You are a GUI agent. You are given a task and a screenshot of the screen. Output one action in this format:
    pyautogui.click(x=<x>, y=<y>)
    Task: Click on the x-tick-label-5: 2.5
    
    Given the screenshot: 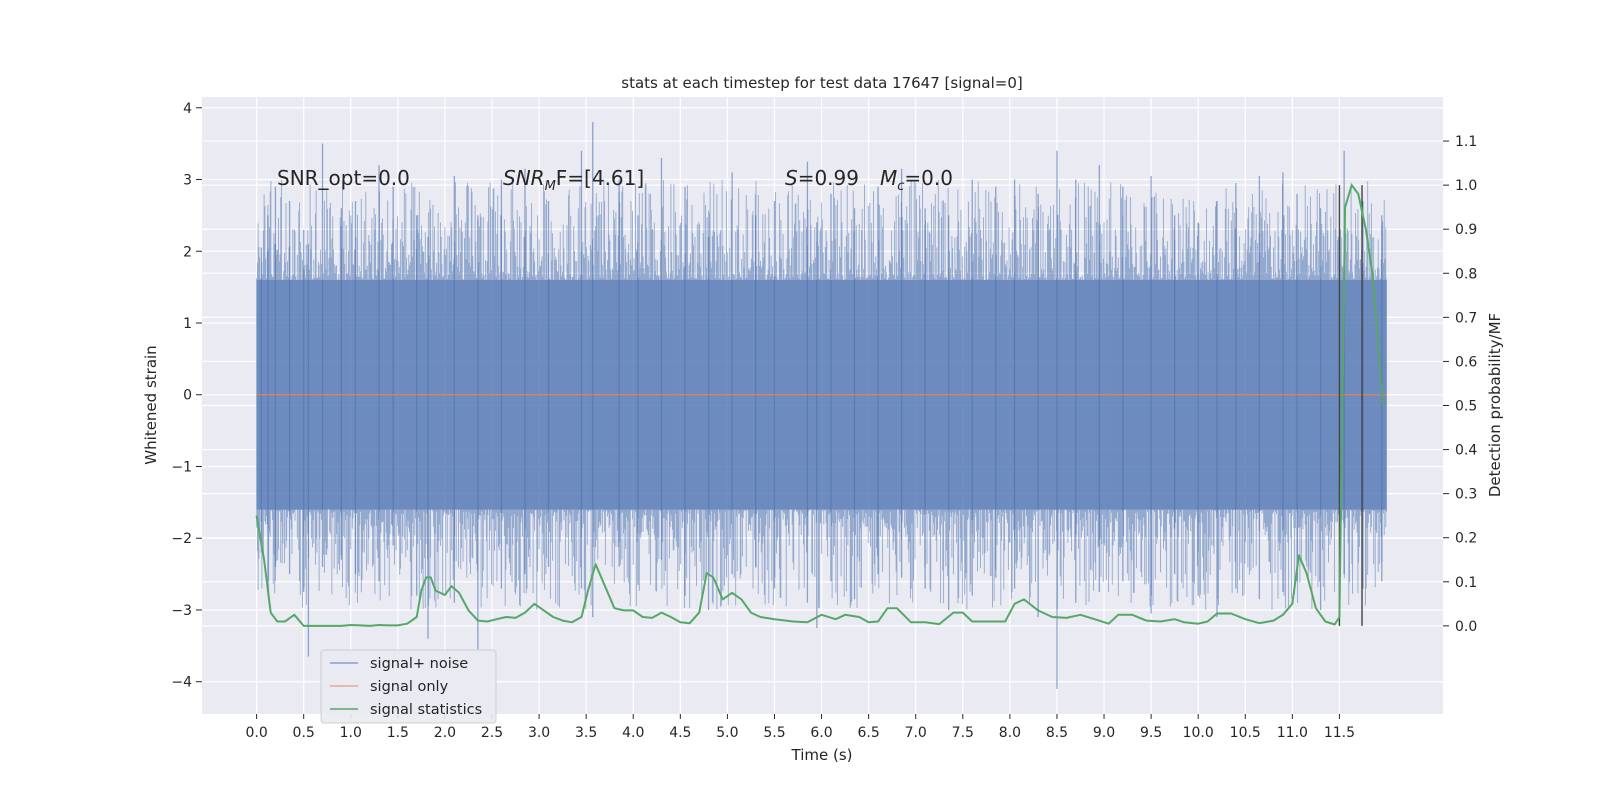 What is the action you would take?
    pyautogui.click(x=492, y=733)
    